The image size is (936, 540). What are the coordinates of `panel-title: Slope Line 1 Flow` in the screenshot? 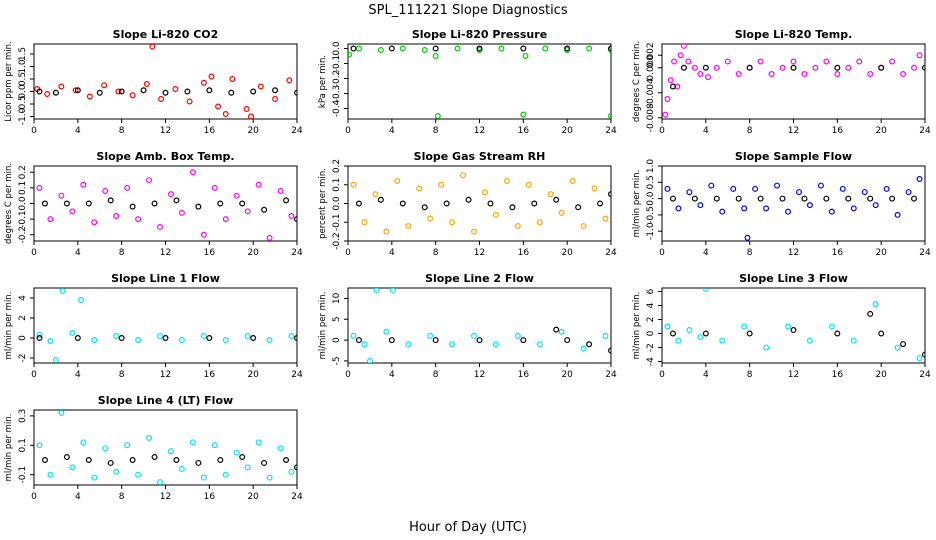 It's located at (165, 278).